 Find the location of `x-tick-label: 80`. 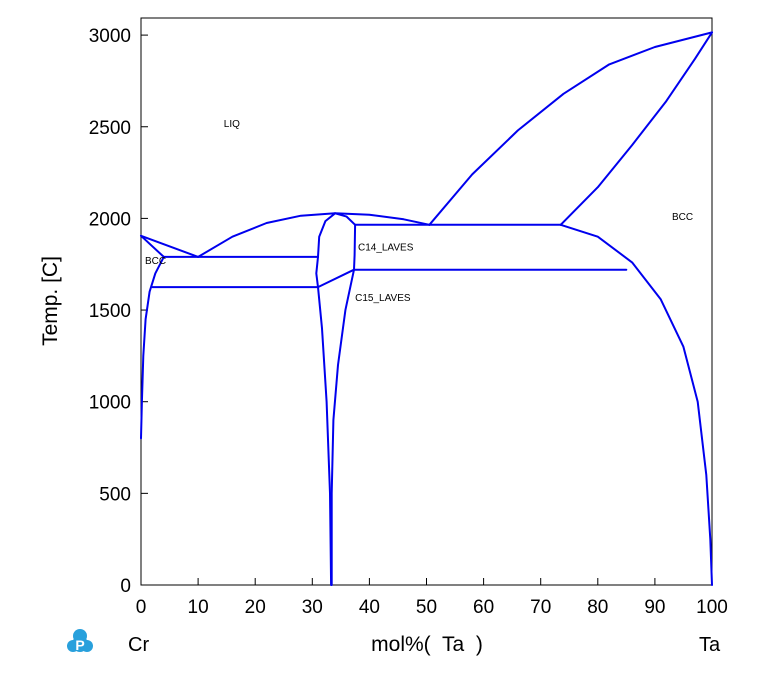

x-tick-label: 80 is located at coordinates (597, 607).